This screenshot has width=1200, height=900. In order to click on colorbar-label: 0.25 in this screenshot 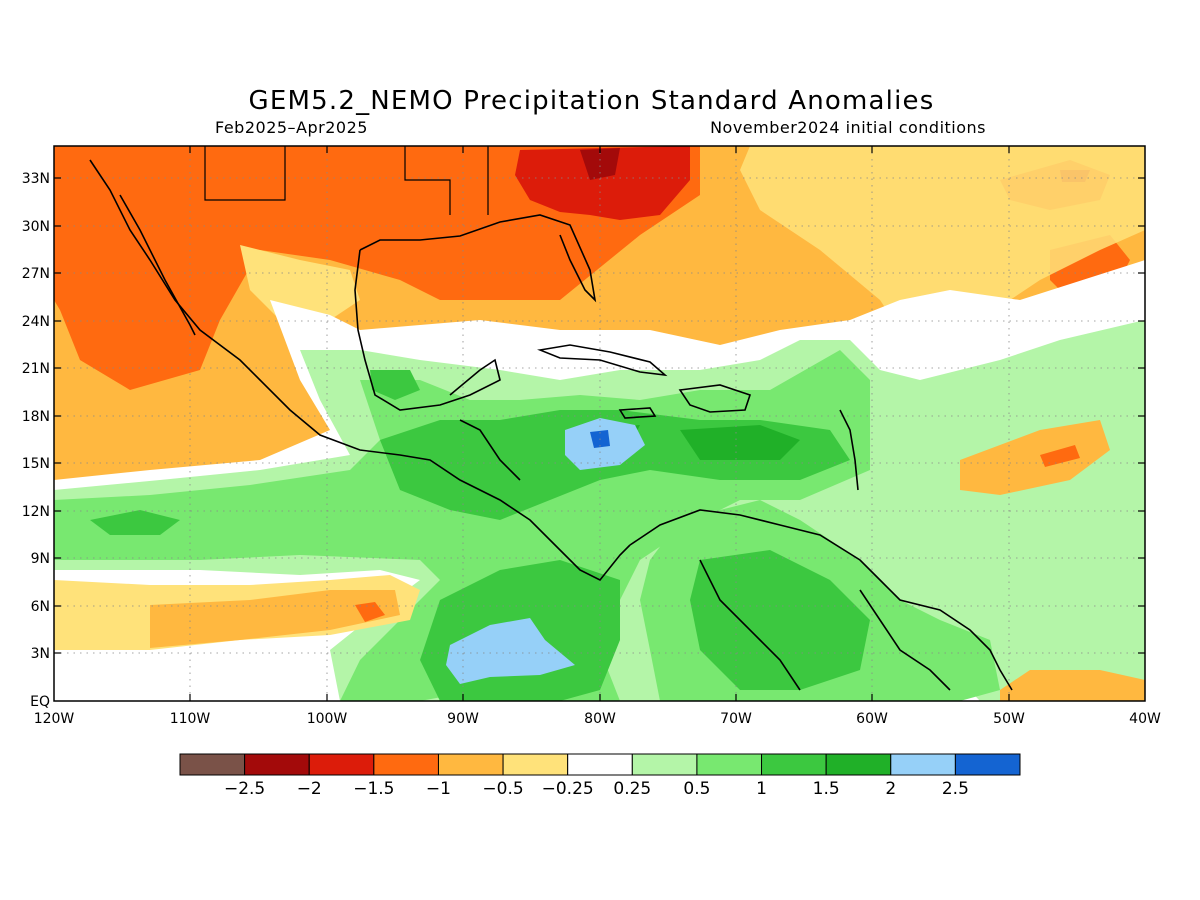, I will do `click(632, 789)`.